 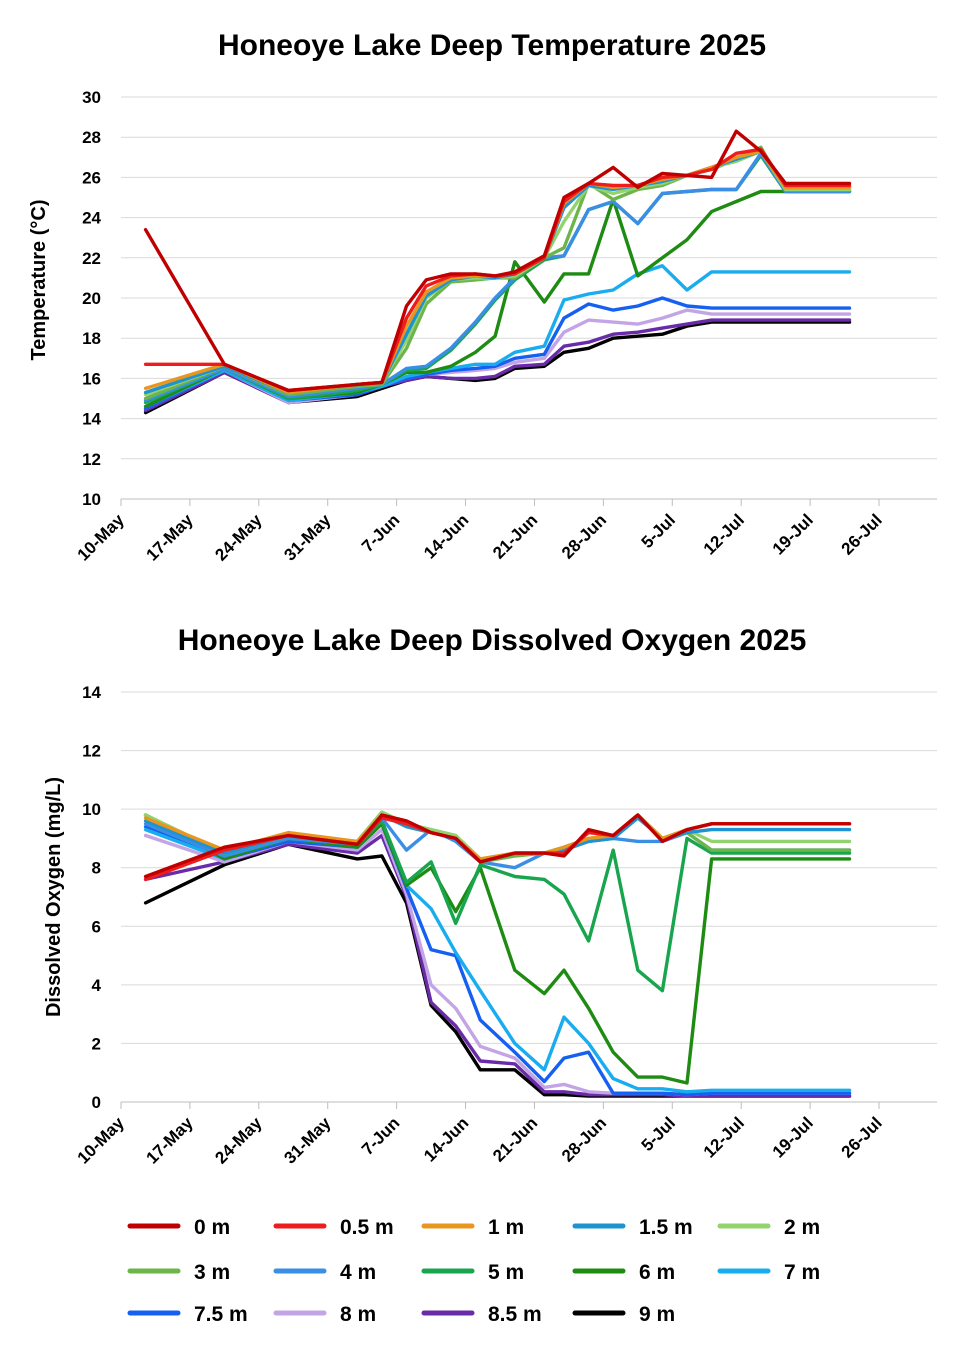 I want to click on legend-item: 3 m, so click(x=178, y=1272).